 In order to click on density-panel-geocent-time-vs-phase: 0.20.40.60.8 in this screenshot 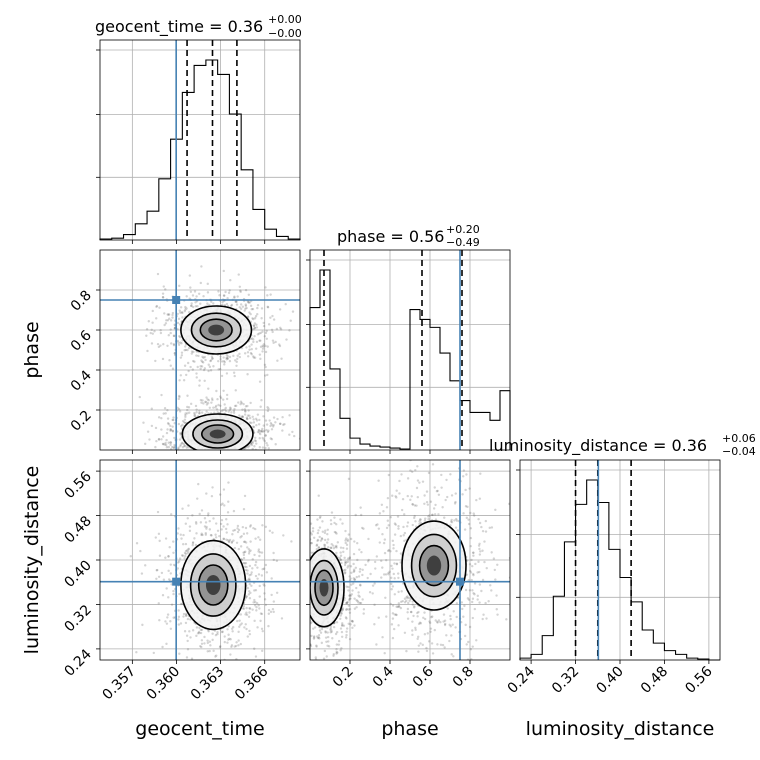, I will do `click(184, 354)`.